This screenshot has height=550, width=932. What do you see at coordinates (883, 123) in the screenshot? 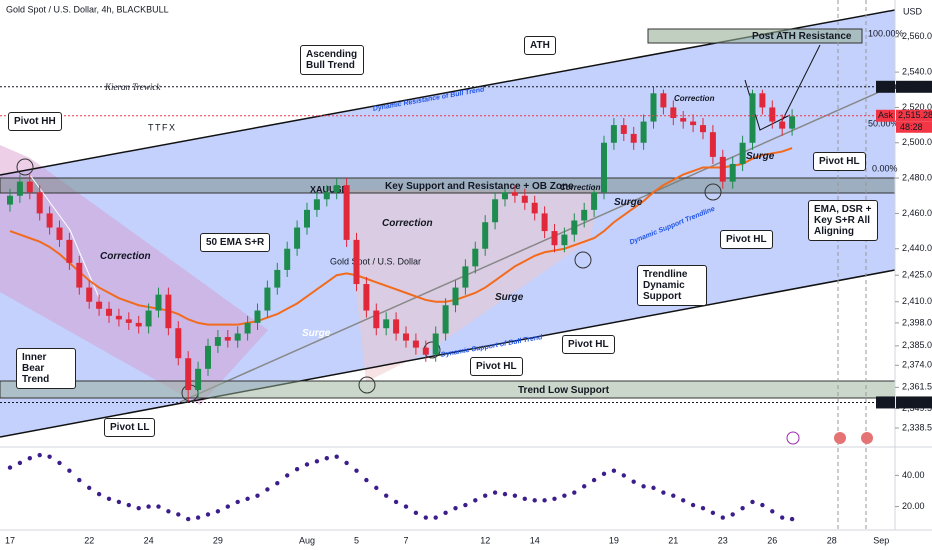
I see `fib-level: 50.00%` at bounding box center [883, 123].